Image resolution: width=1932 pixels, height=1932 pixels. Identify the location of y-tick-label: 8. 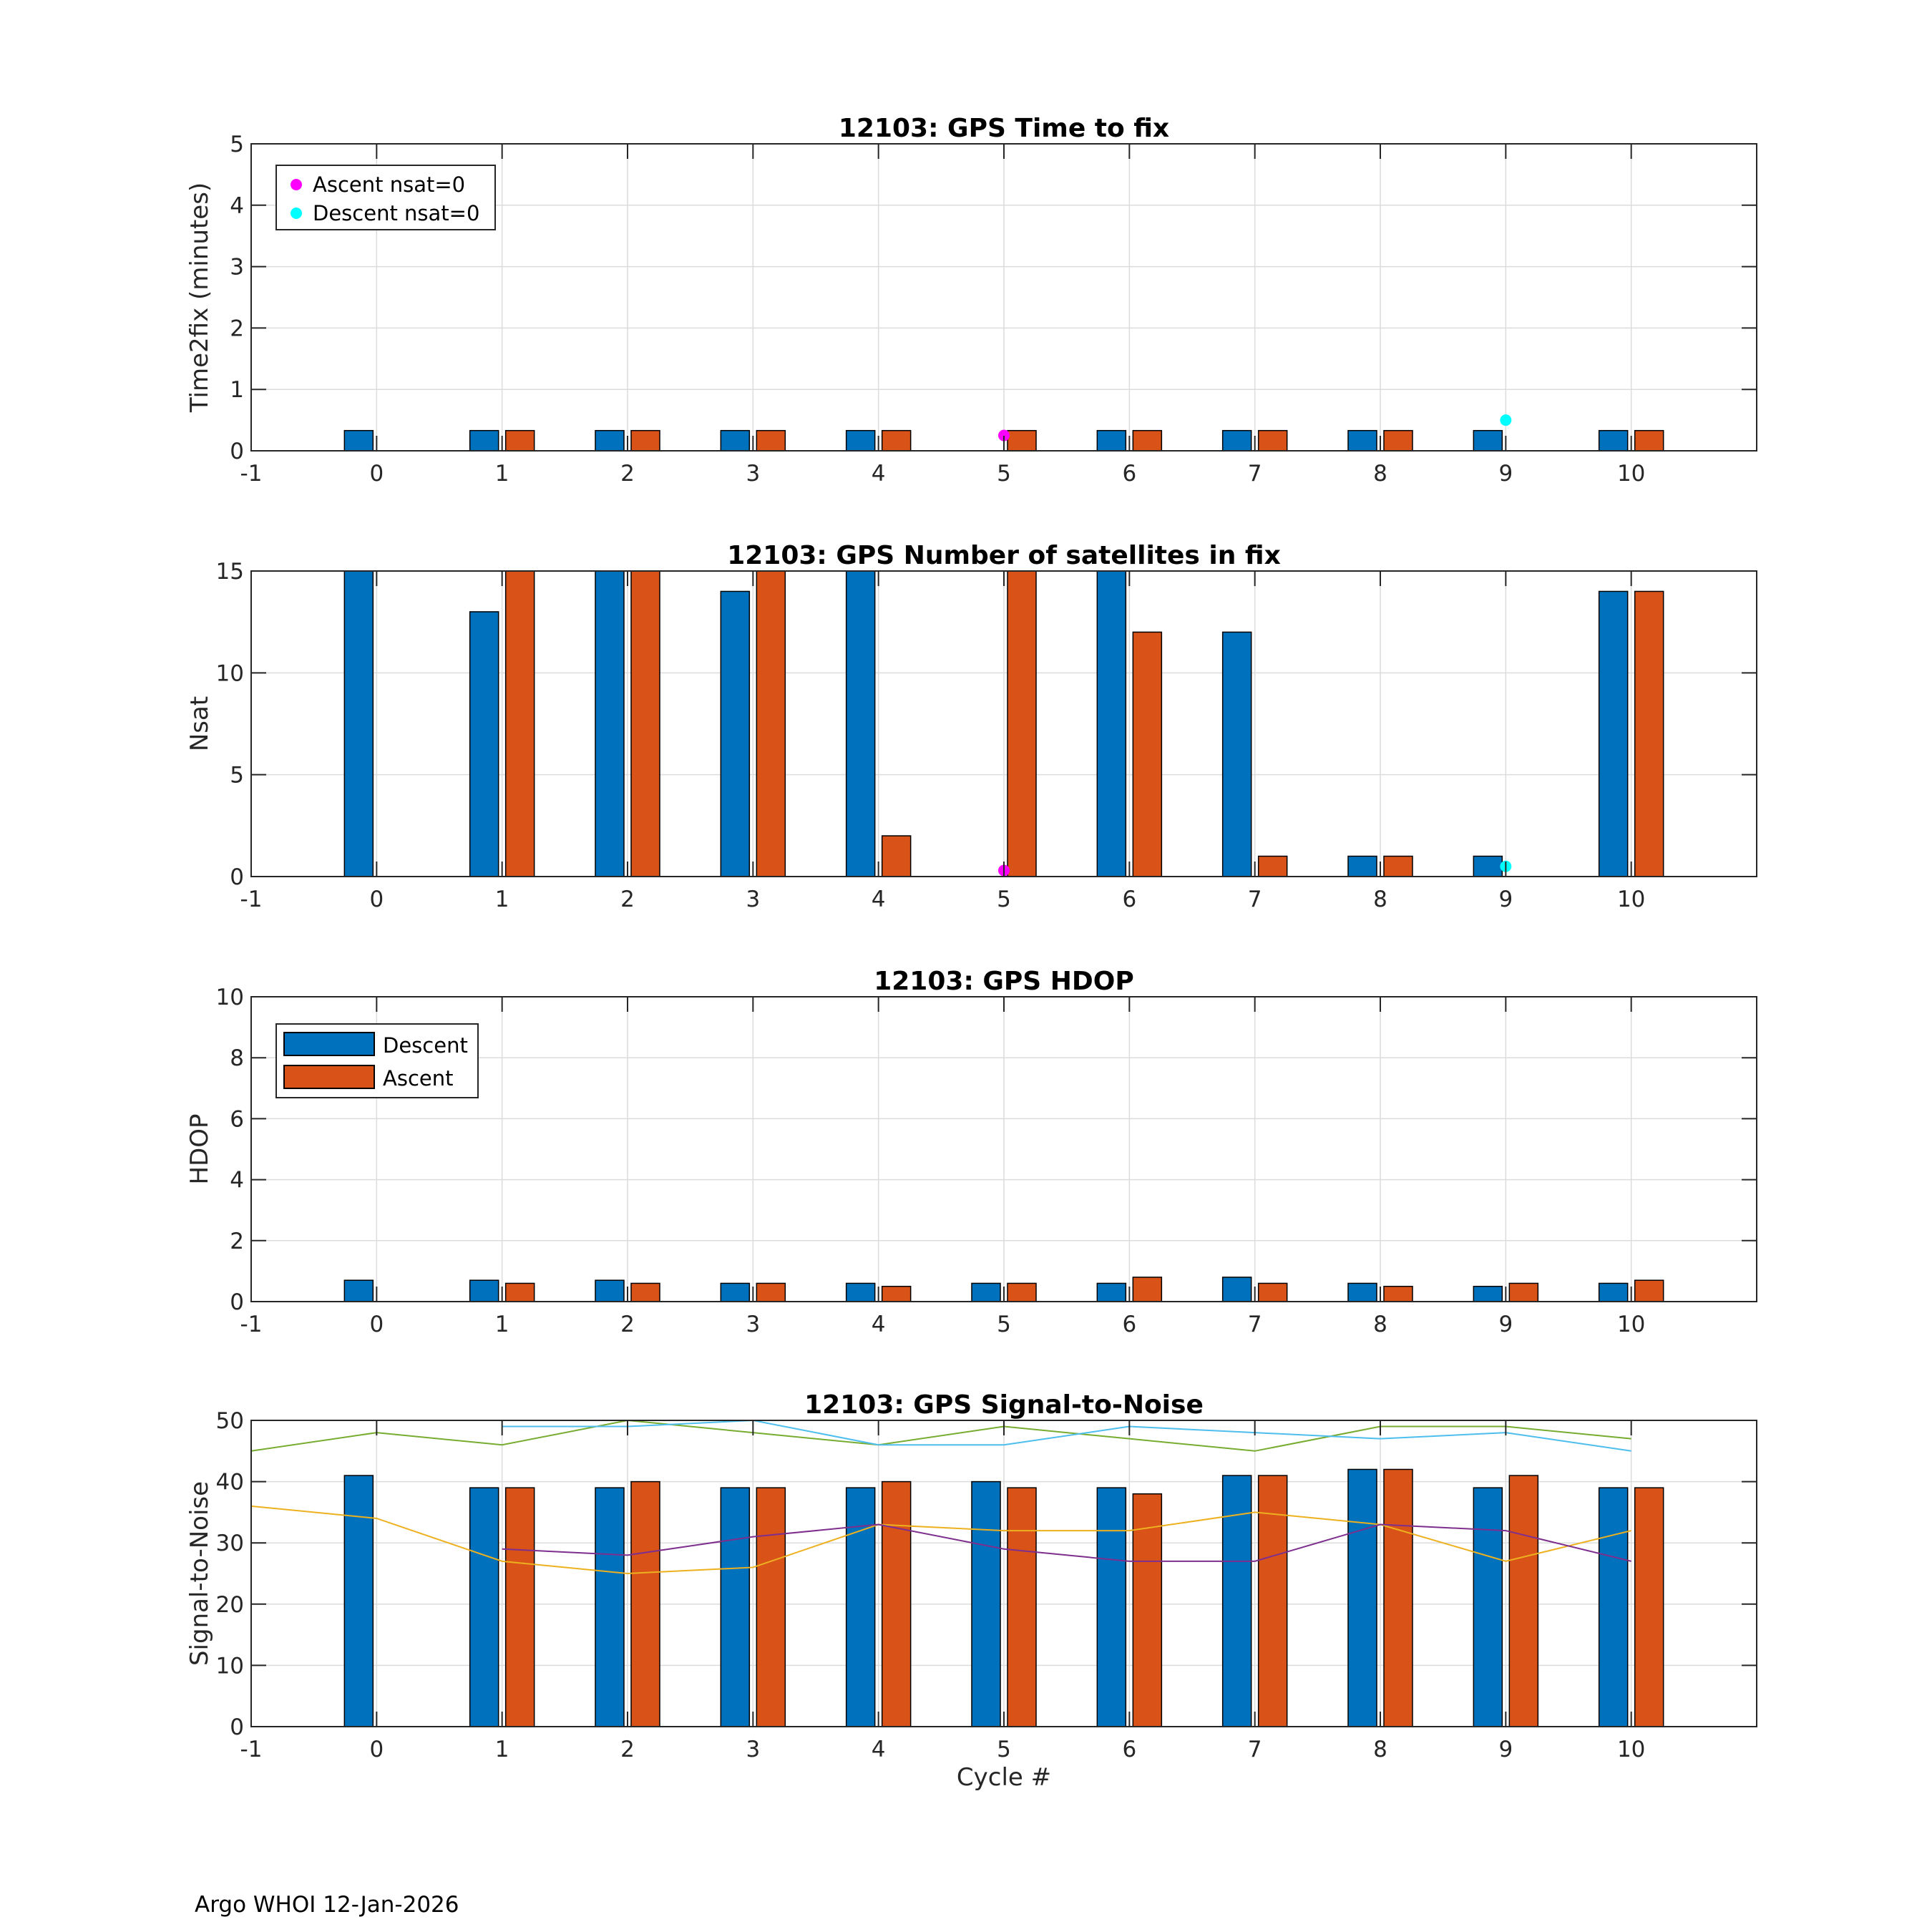
(237, 1058).